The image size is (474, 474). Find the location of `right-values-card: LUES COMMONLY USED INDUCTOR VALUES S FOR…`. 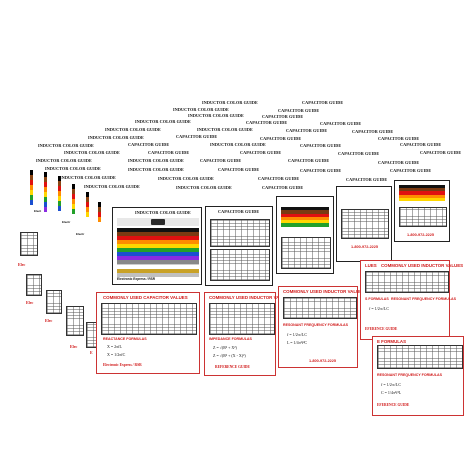

right-values-card: LUES COMMONLY USED INDUCTOR VALUES S FOR… is located at coordinates (411, 300).